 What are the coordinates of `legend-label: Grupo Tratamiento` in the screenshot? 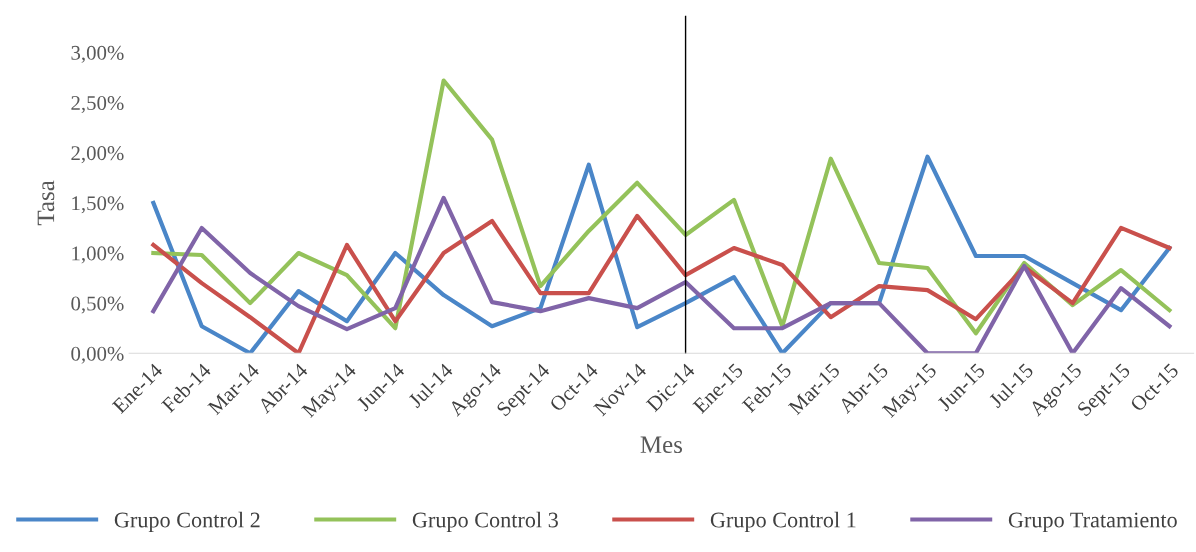 It's located at (1092, 522).